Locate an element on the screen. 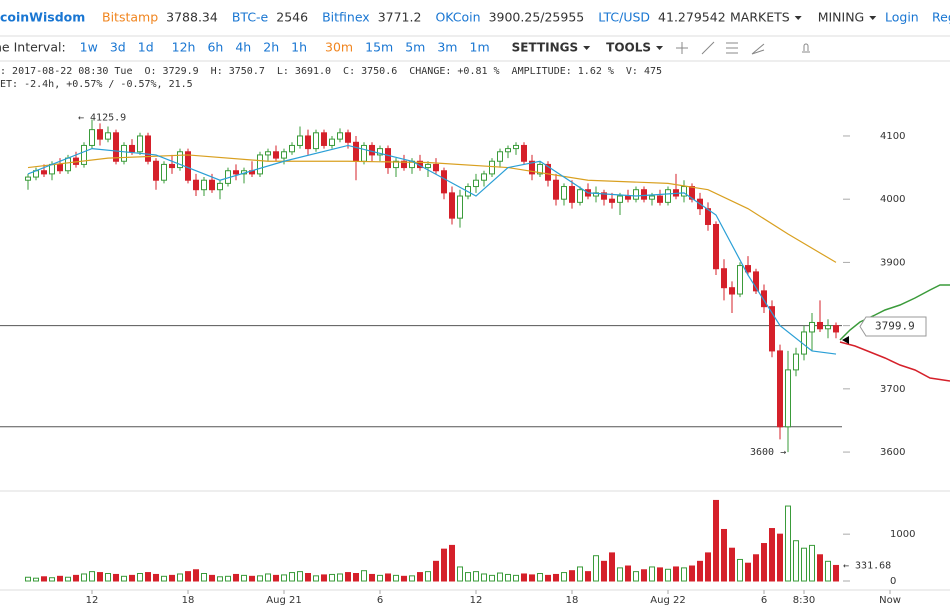  interval: 1w is located at coordinates (89, 47).